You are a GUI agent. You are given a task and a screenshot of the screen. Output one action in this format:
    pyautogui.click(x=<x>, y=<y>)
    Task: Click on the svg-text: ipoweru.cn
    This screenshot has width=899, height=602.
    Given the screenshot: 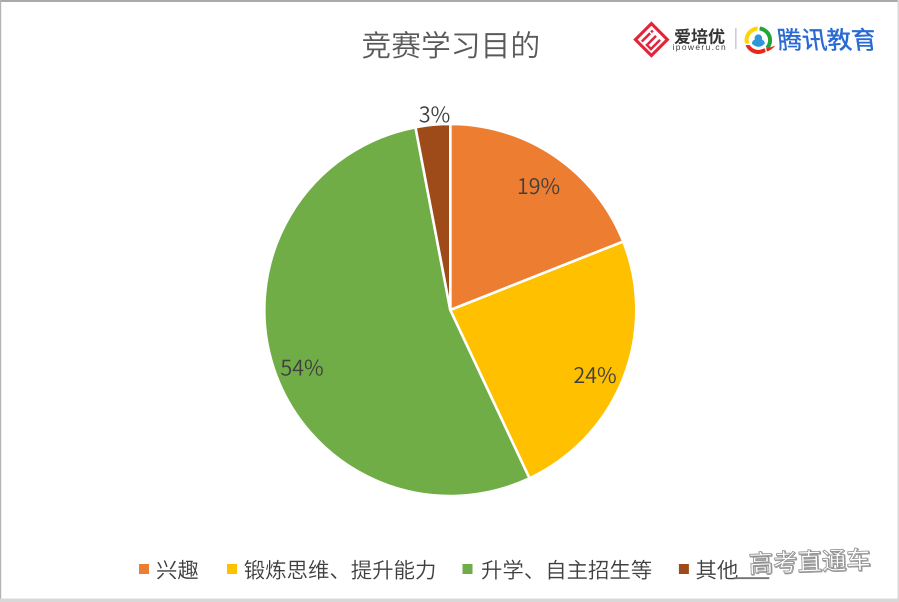 What is the action you would take?
    pyautogui.click(x=700, y=47)
    